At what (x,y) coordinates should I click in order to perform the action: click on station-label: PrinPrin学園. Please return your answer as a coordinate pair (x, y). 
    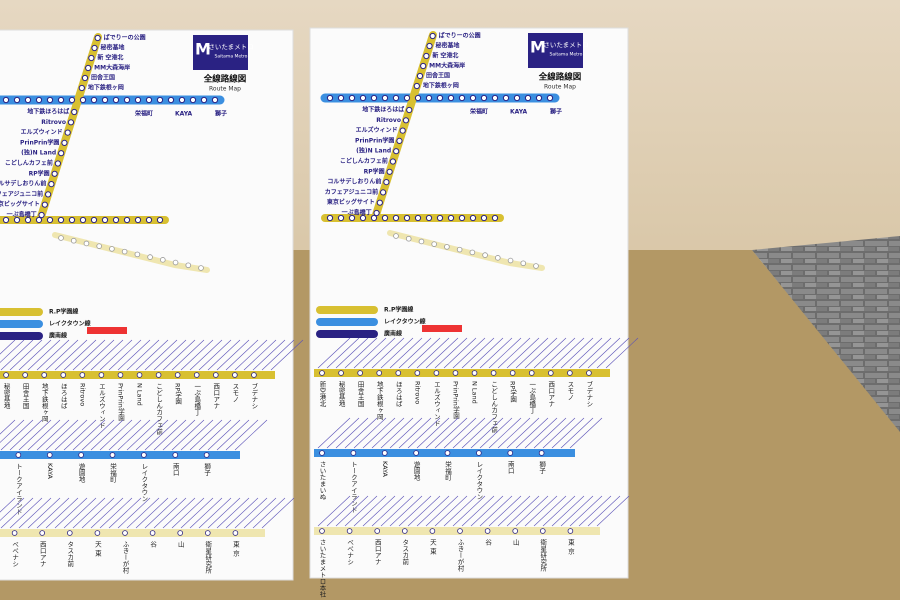
    Looking at the image, I should click on (39, 142).